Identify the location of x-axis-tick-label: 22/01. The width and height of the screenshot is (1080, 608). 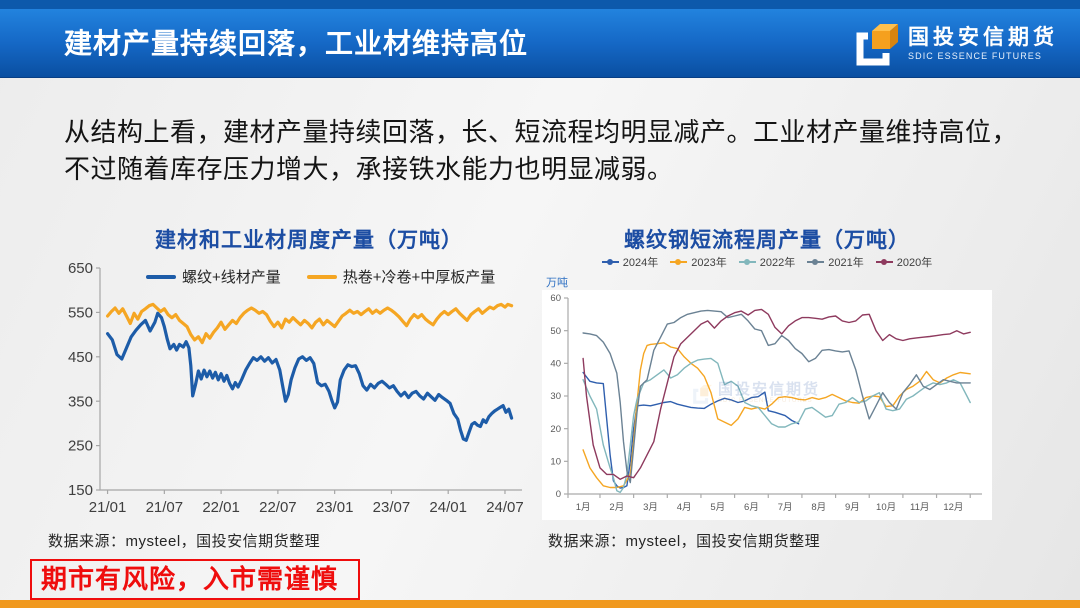
(221, 507).